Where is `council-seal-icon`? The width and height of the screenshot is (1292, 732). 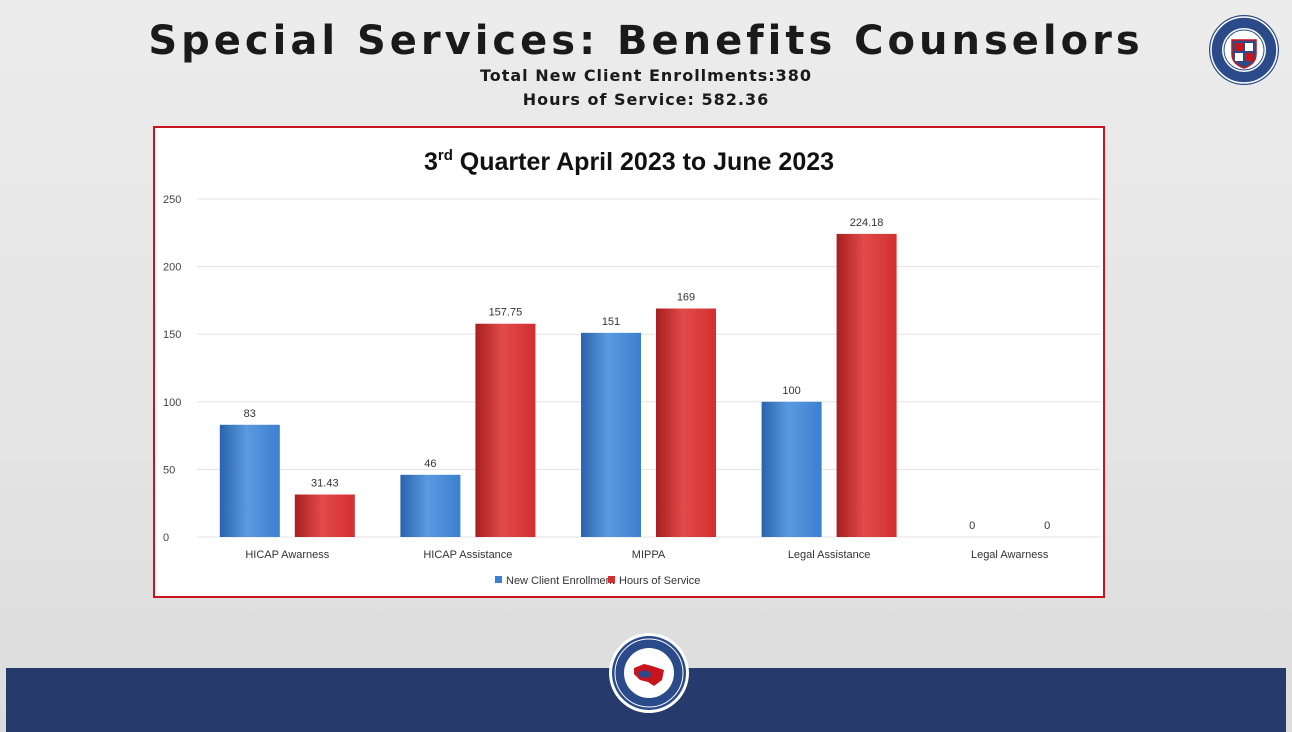 council-seal-icon is located at coordinates (1244, 50).